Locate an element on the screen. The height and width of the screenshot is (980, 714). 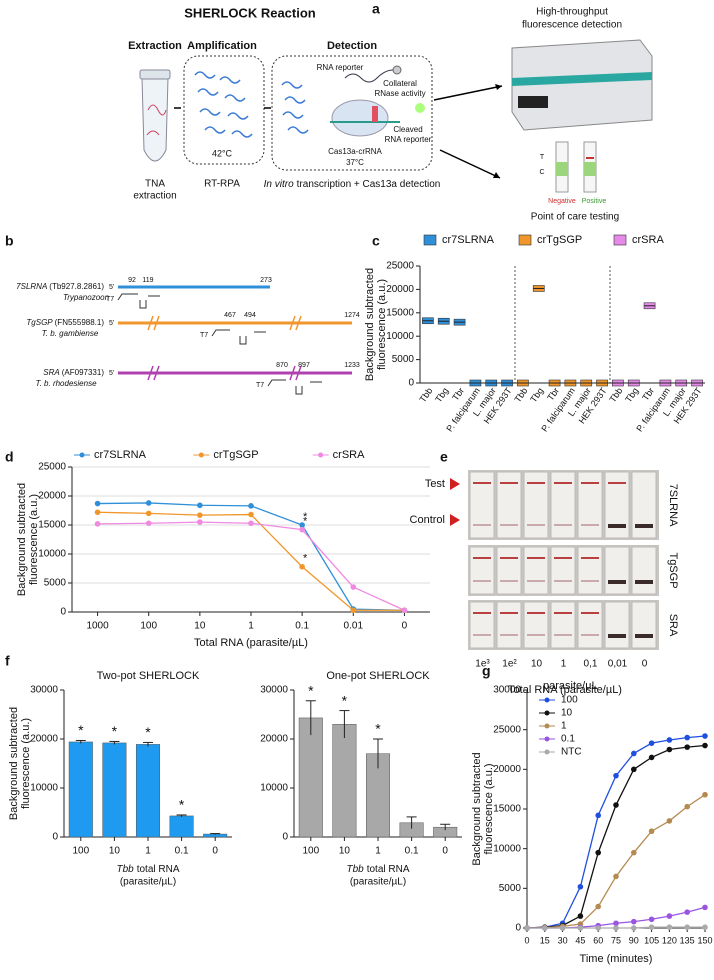
y-tick-label: 15000 is located at coordinates (507, 809).